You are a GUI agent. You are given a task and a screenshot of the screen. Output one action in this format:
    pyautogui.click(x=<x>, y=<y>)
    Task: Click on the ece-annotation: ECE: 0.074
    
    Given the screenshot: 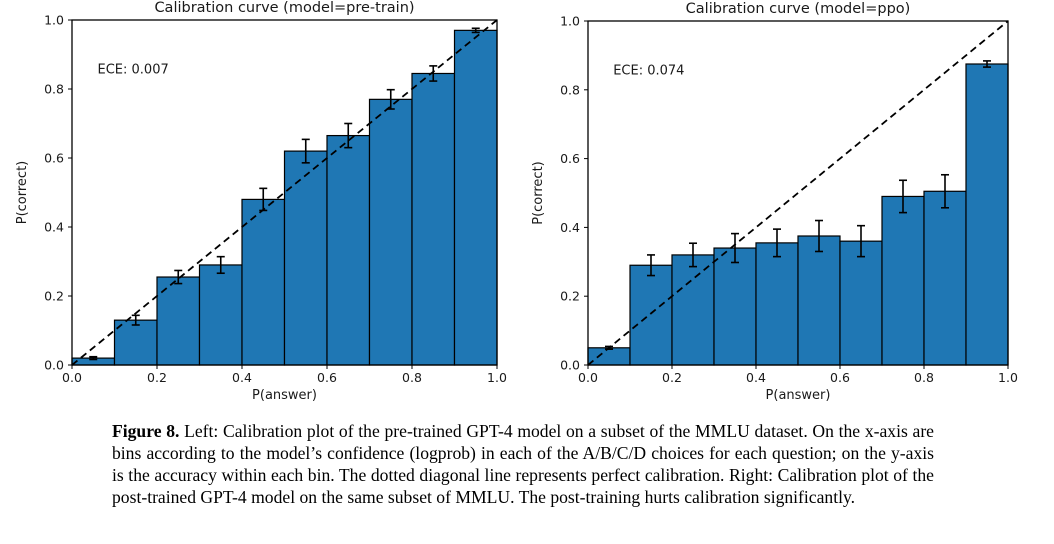 What is the action you would take?
    pyautogui.click(x=648, y=70)
    